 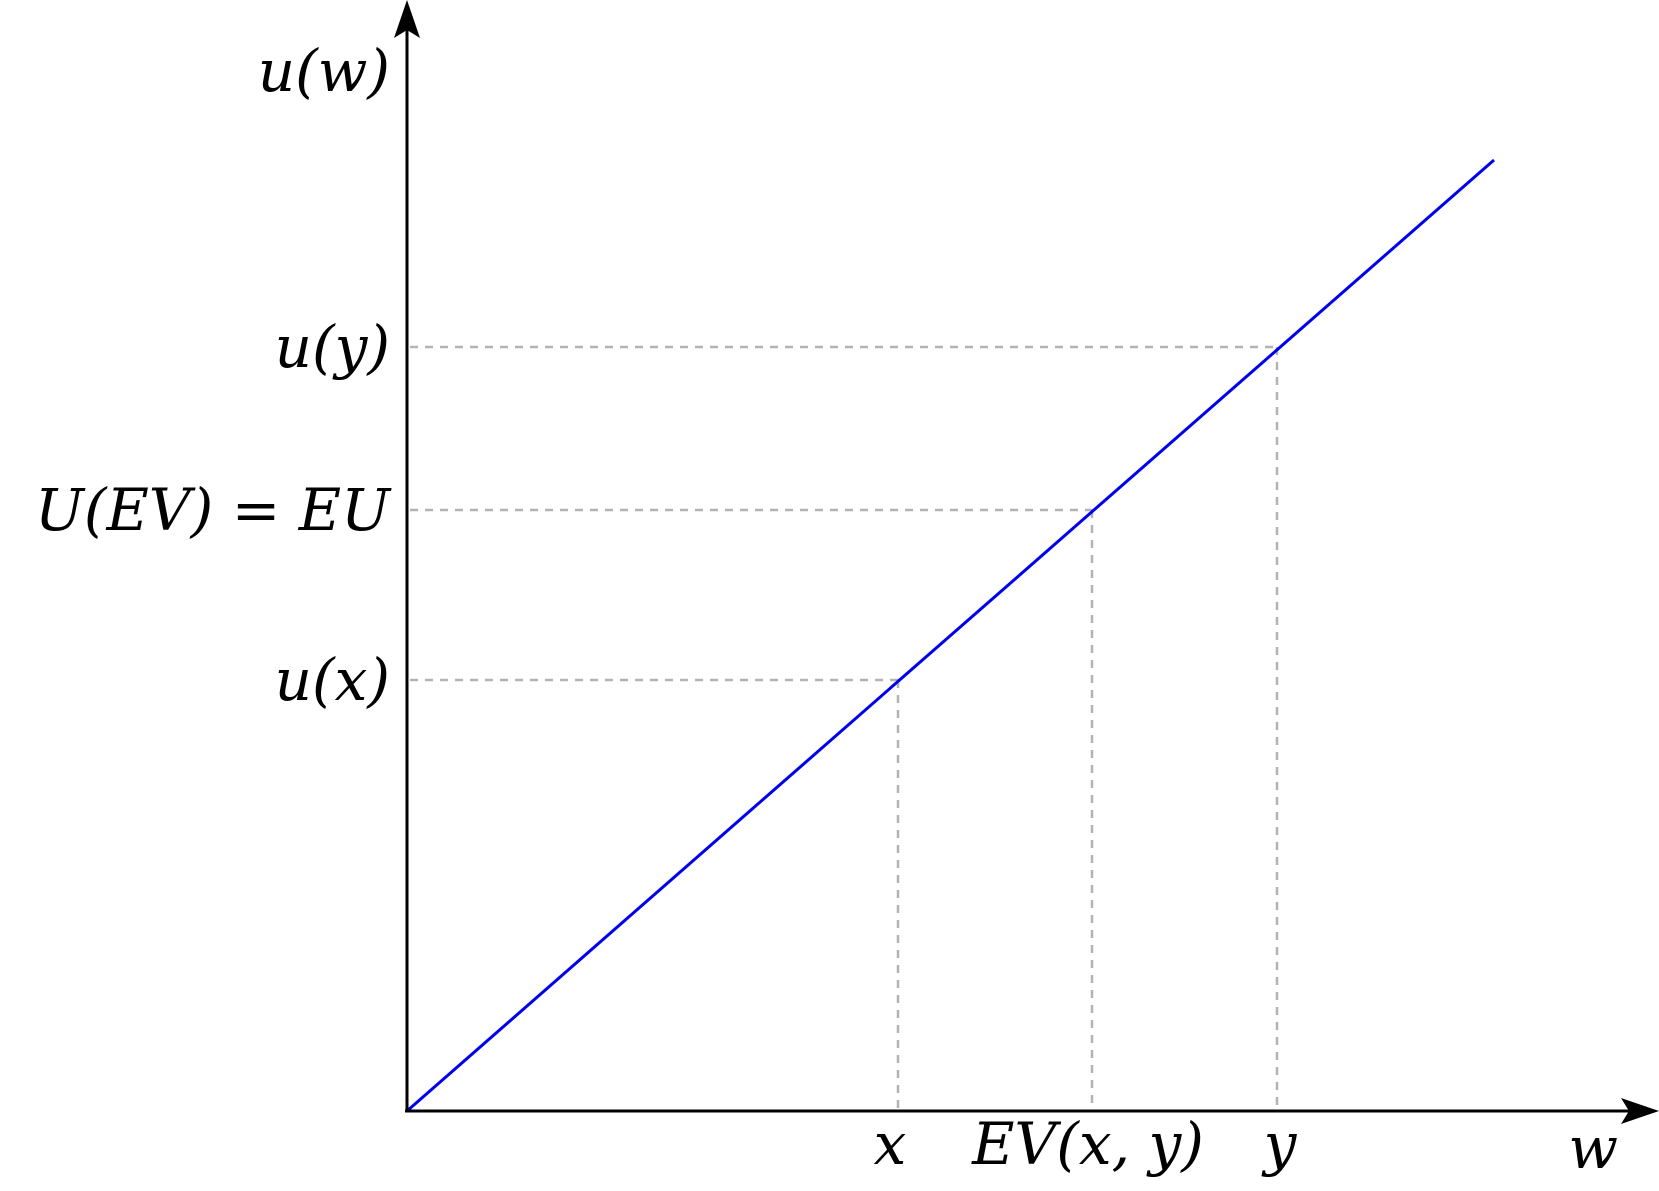 What do you see at coordinates (332, 680) in the screenshot?
I see `y-tick-ux: u(x)` at bounding box center [332, 680].